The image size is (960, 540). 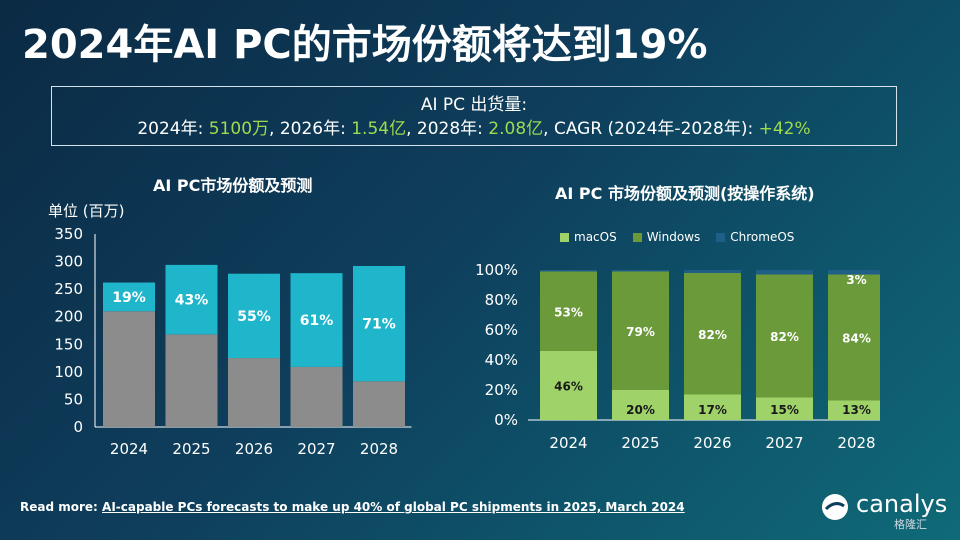 I want to click on y-tick-label: 100%, so click(x=496, y=270).